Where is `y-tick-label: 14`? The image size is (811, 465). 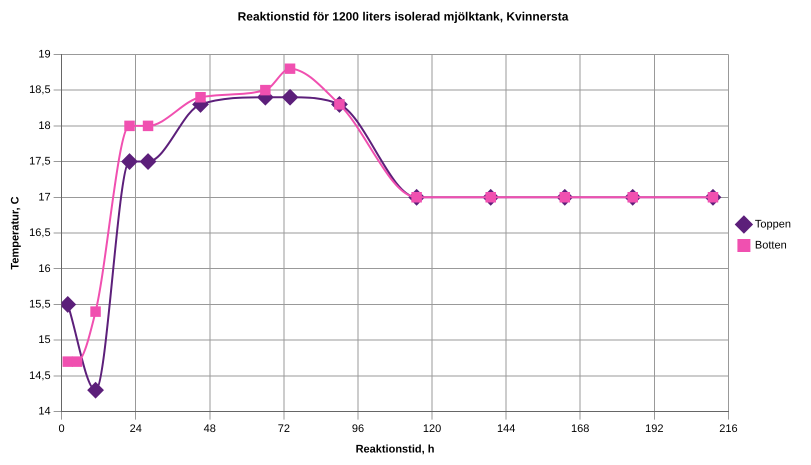 y-tick-label: 14 is located at coordinates (44, 412).